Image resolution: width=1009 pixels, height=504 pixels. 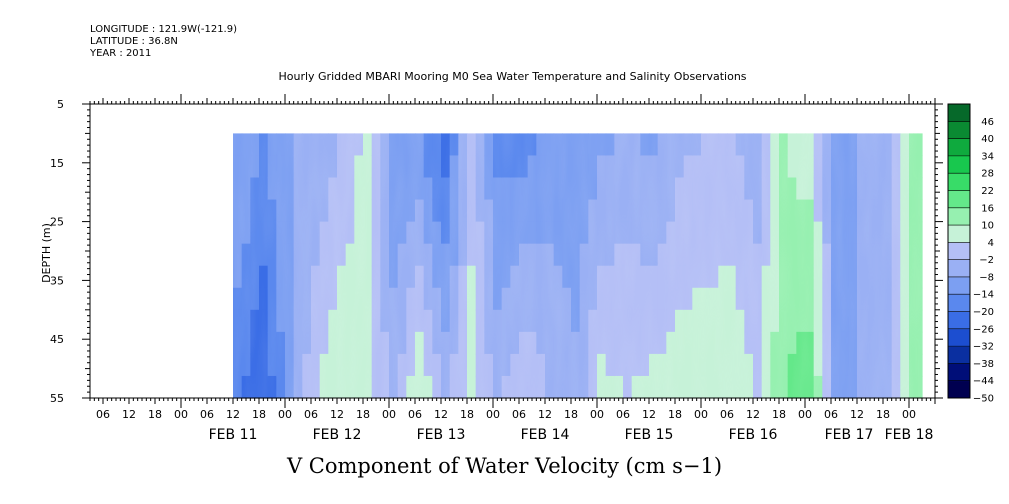 What do you see at coordinates (983, 381) in the screenshot?
I see `colorbar-label: −44` at bounding box center [983, 381].